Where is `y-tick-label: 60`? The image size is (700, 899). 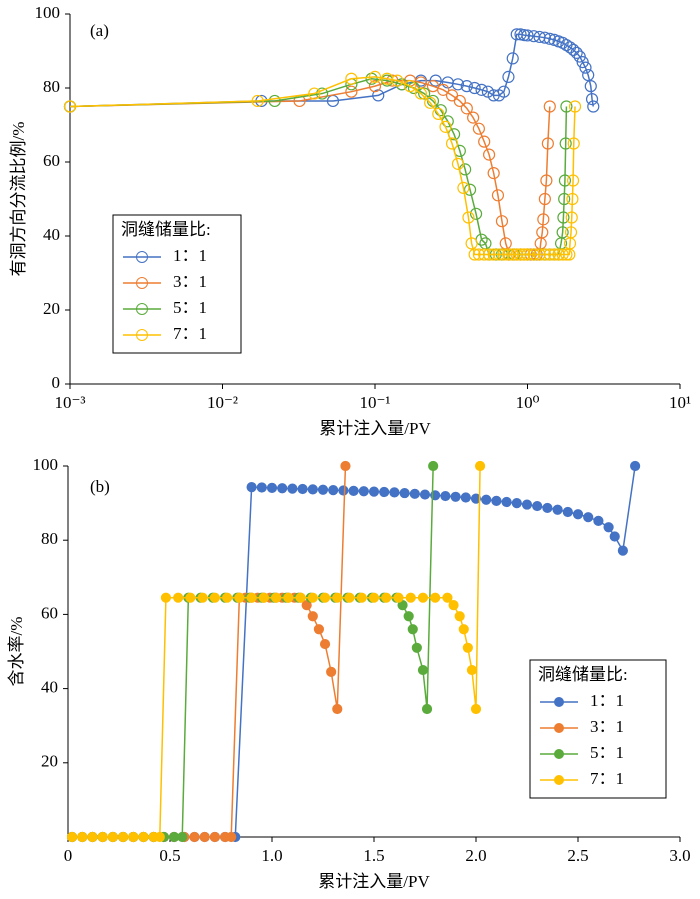 y-tick-label: 60 is located at coordinates (49, 612).